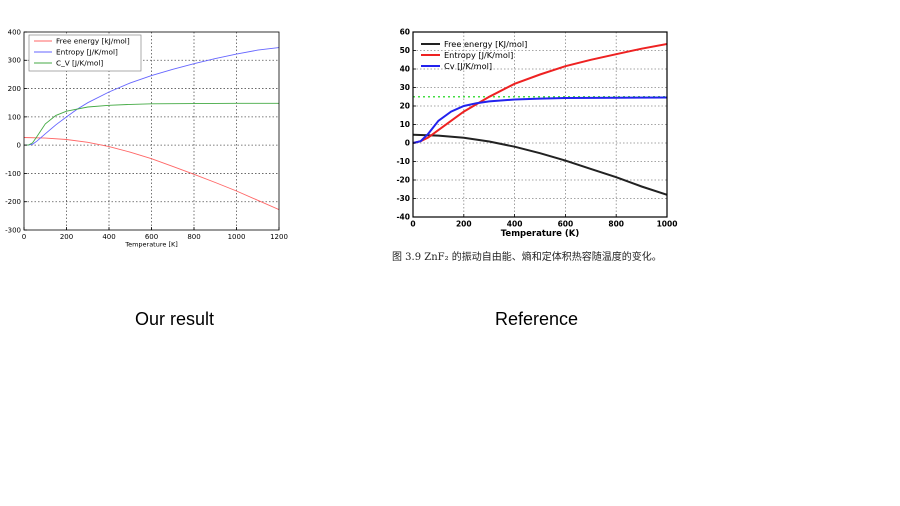 The image size is (900, 506). I want to click on y-tick-label: 10, so click(405, 124).